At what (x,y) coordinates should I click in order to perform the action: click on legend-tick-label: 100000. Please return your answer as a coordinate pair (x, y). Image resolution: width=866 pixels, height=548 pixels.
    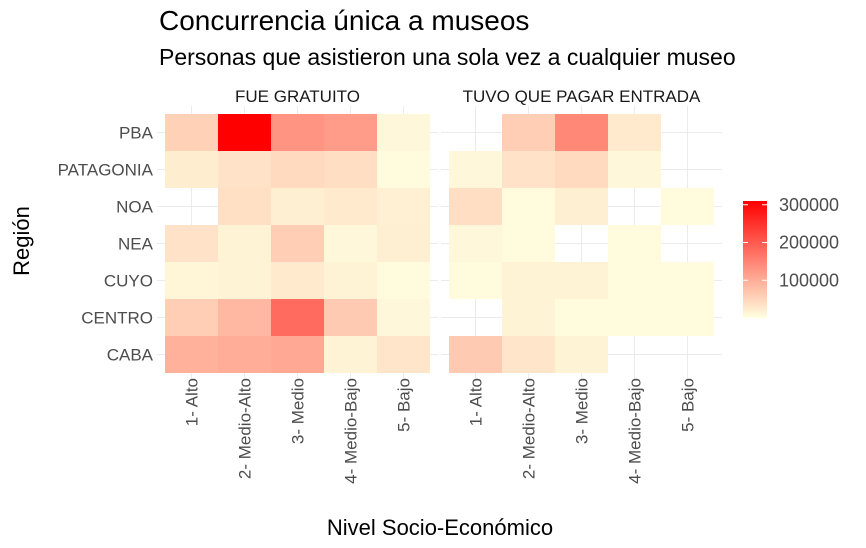
    Looking at the image, I should click on (809, 280).